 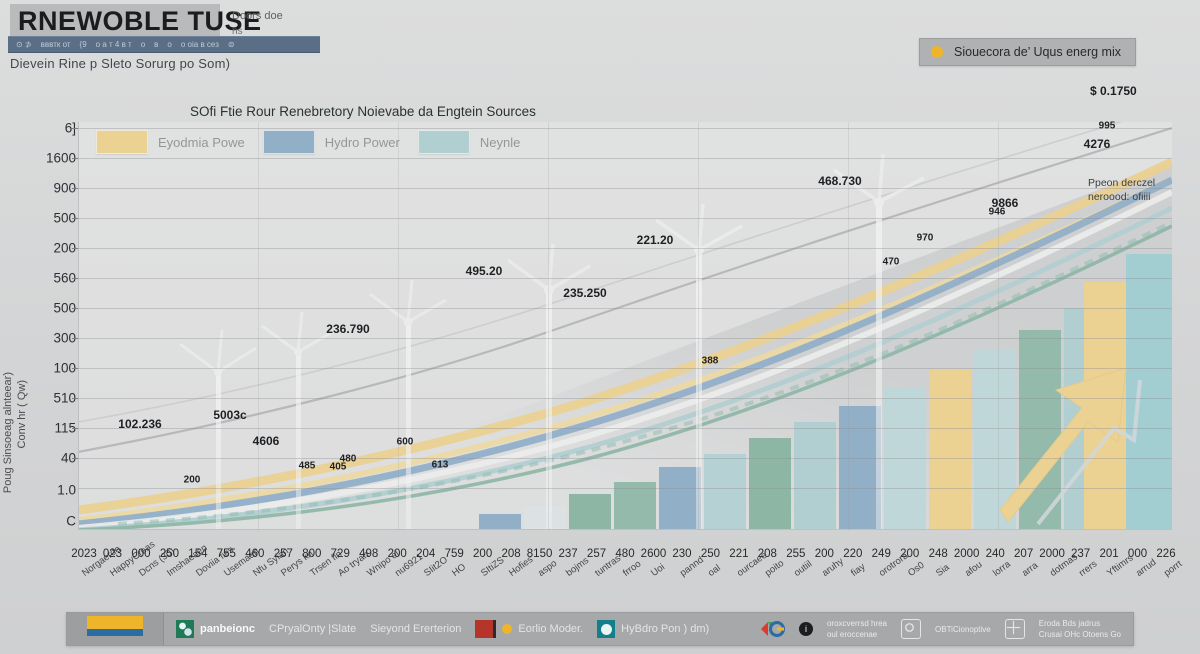 What do you see at coordinates (226, 554) in the screenshot?
I see `x-tick-number: 755` at bounding box center [226, 554].